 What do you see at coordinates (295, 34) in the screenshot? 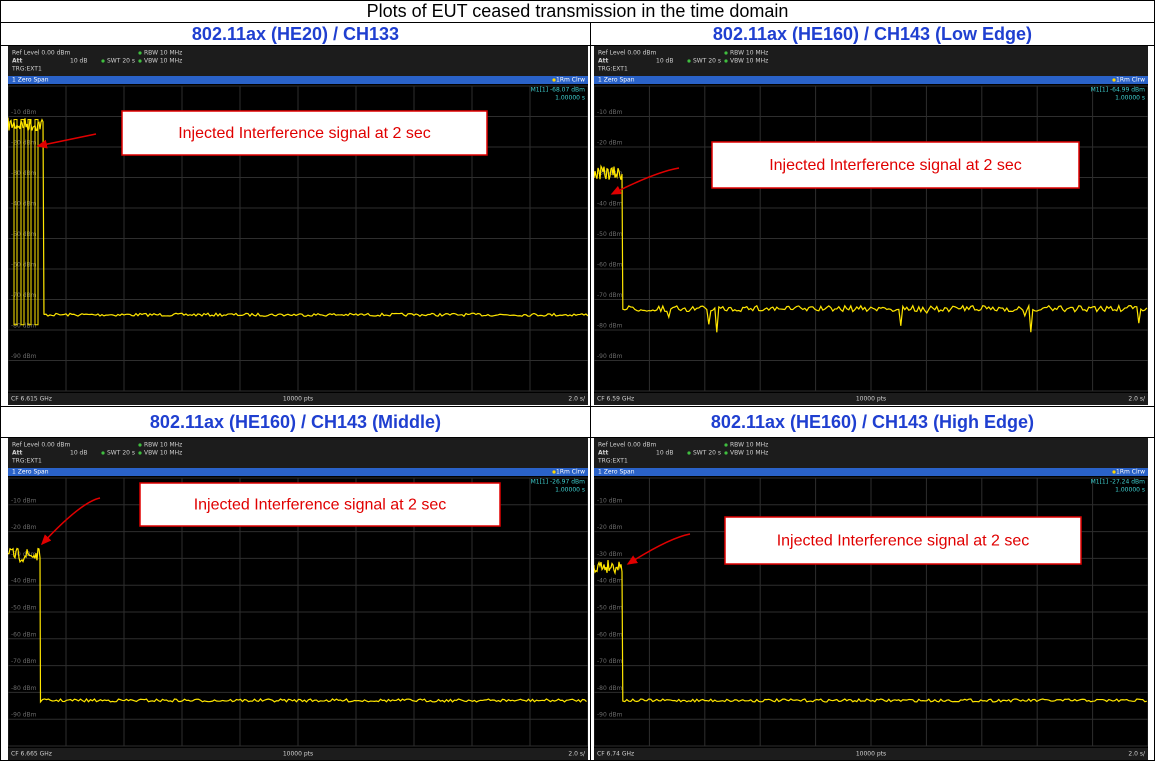
I see `panel-heading: 802.11ax (HE20) / CH133` at bounding box center [295, 34].